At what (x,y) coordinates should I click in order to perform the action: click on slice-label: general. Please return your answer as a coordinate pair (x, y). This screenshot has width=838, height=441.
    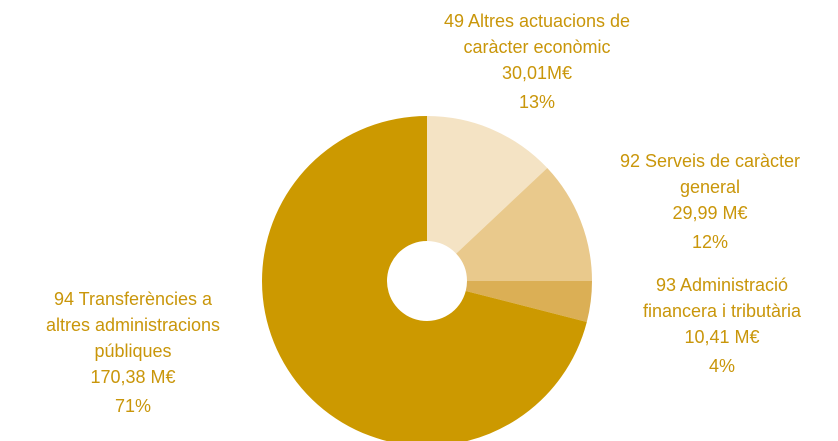
    Looking at the image, I should click on (710, 187).